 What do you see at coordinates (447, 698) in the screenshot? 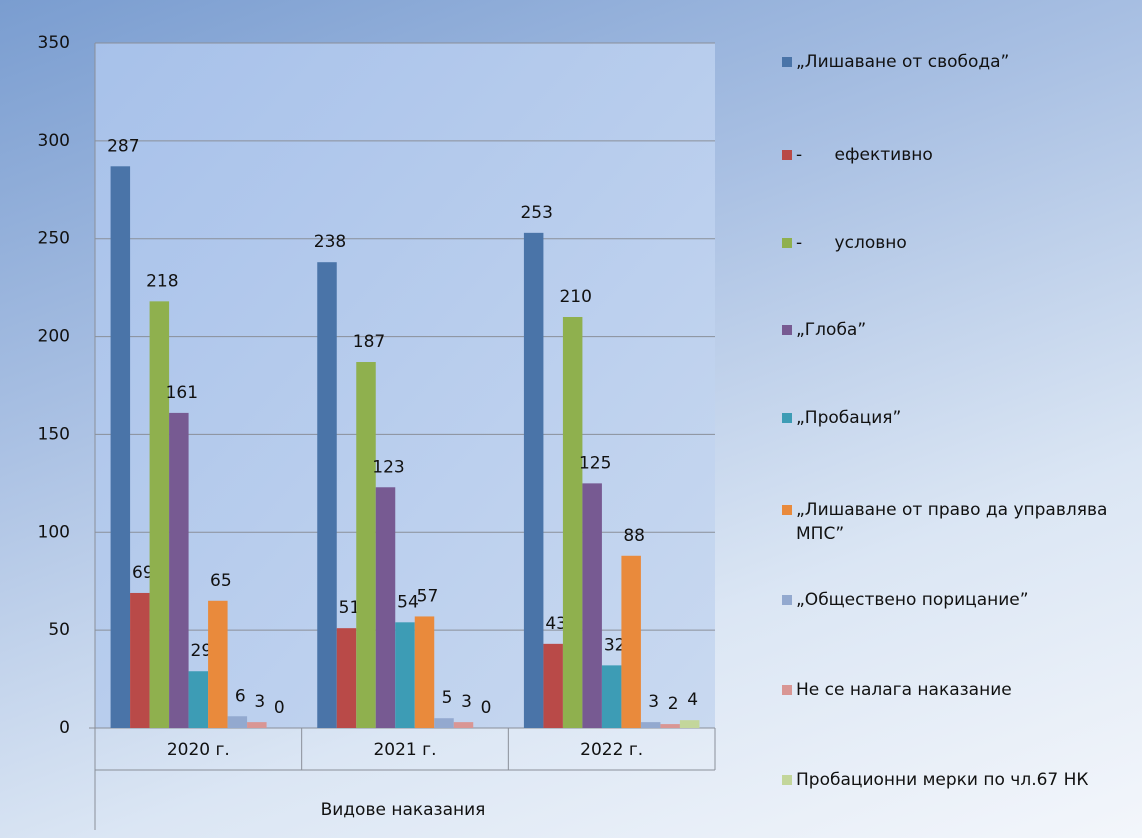
I see `data-label: 5` at bounding box center [447, 698].